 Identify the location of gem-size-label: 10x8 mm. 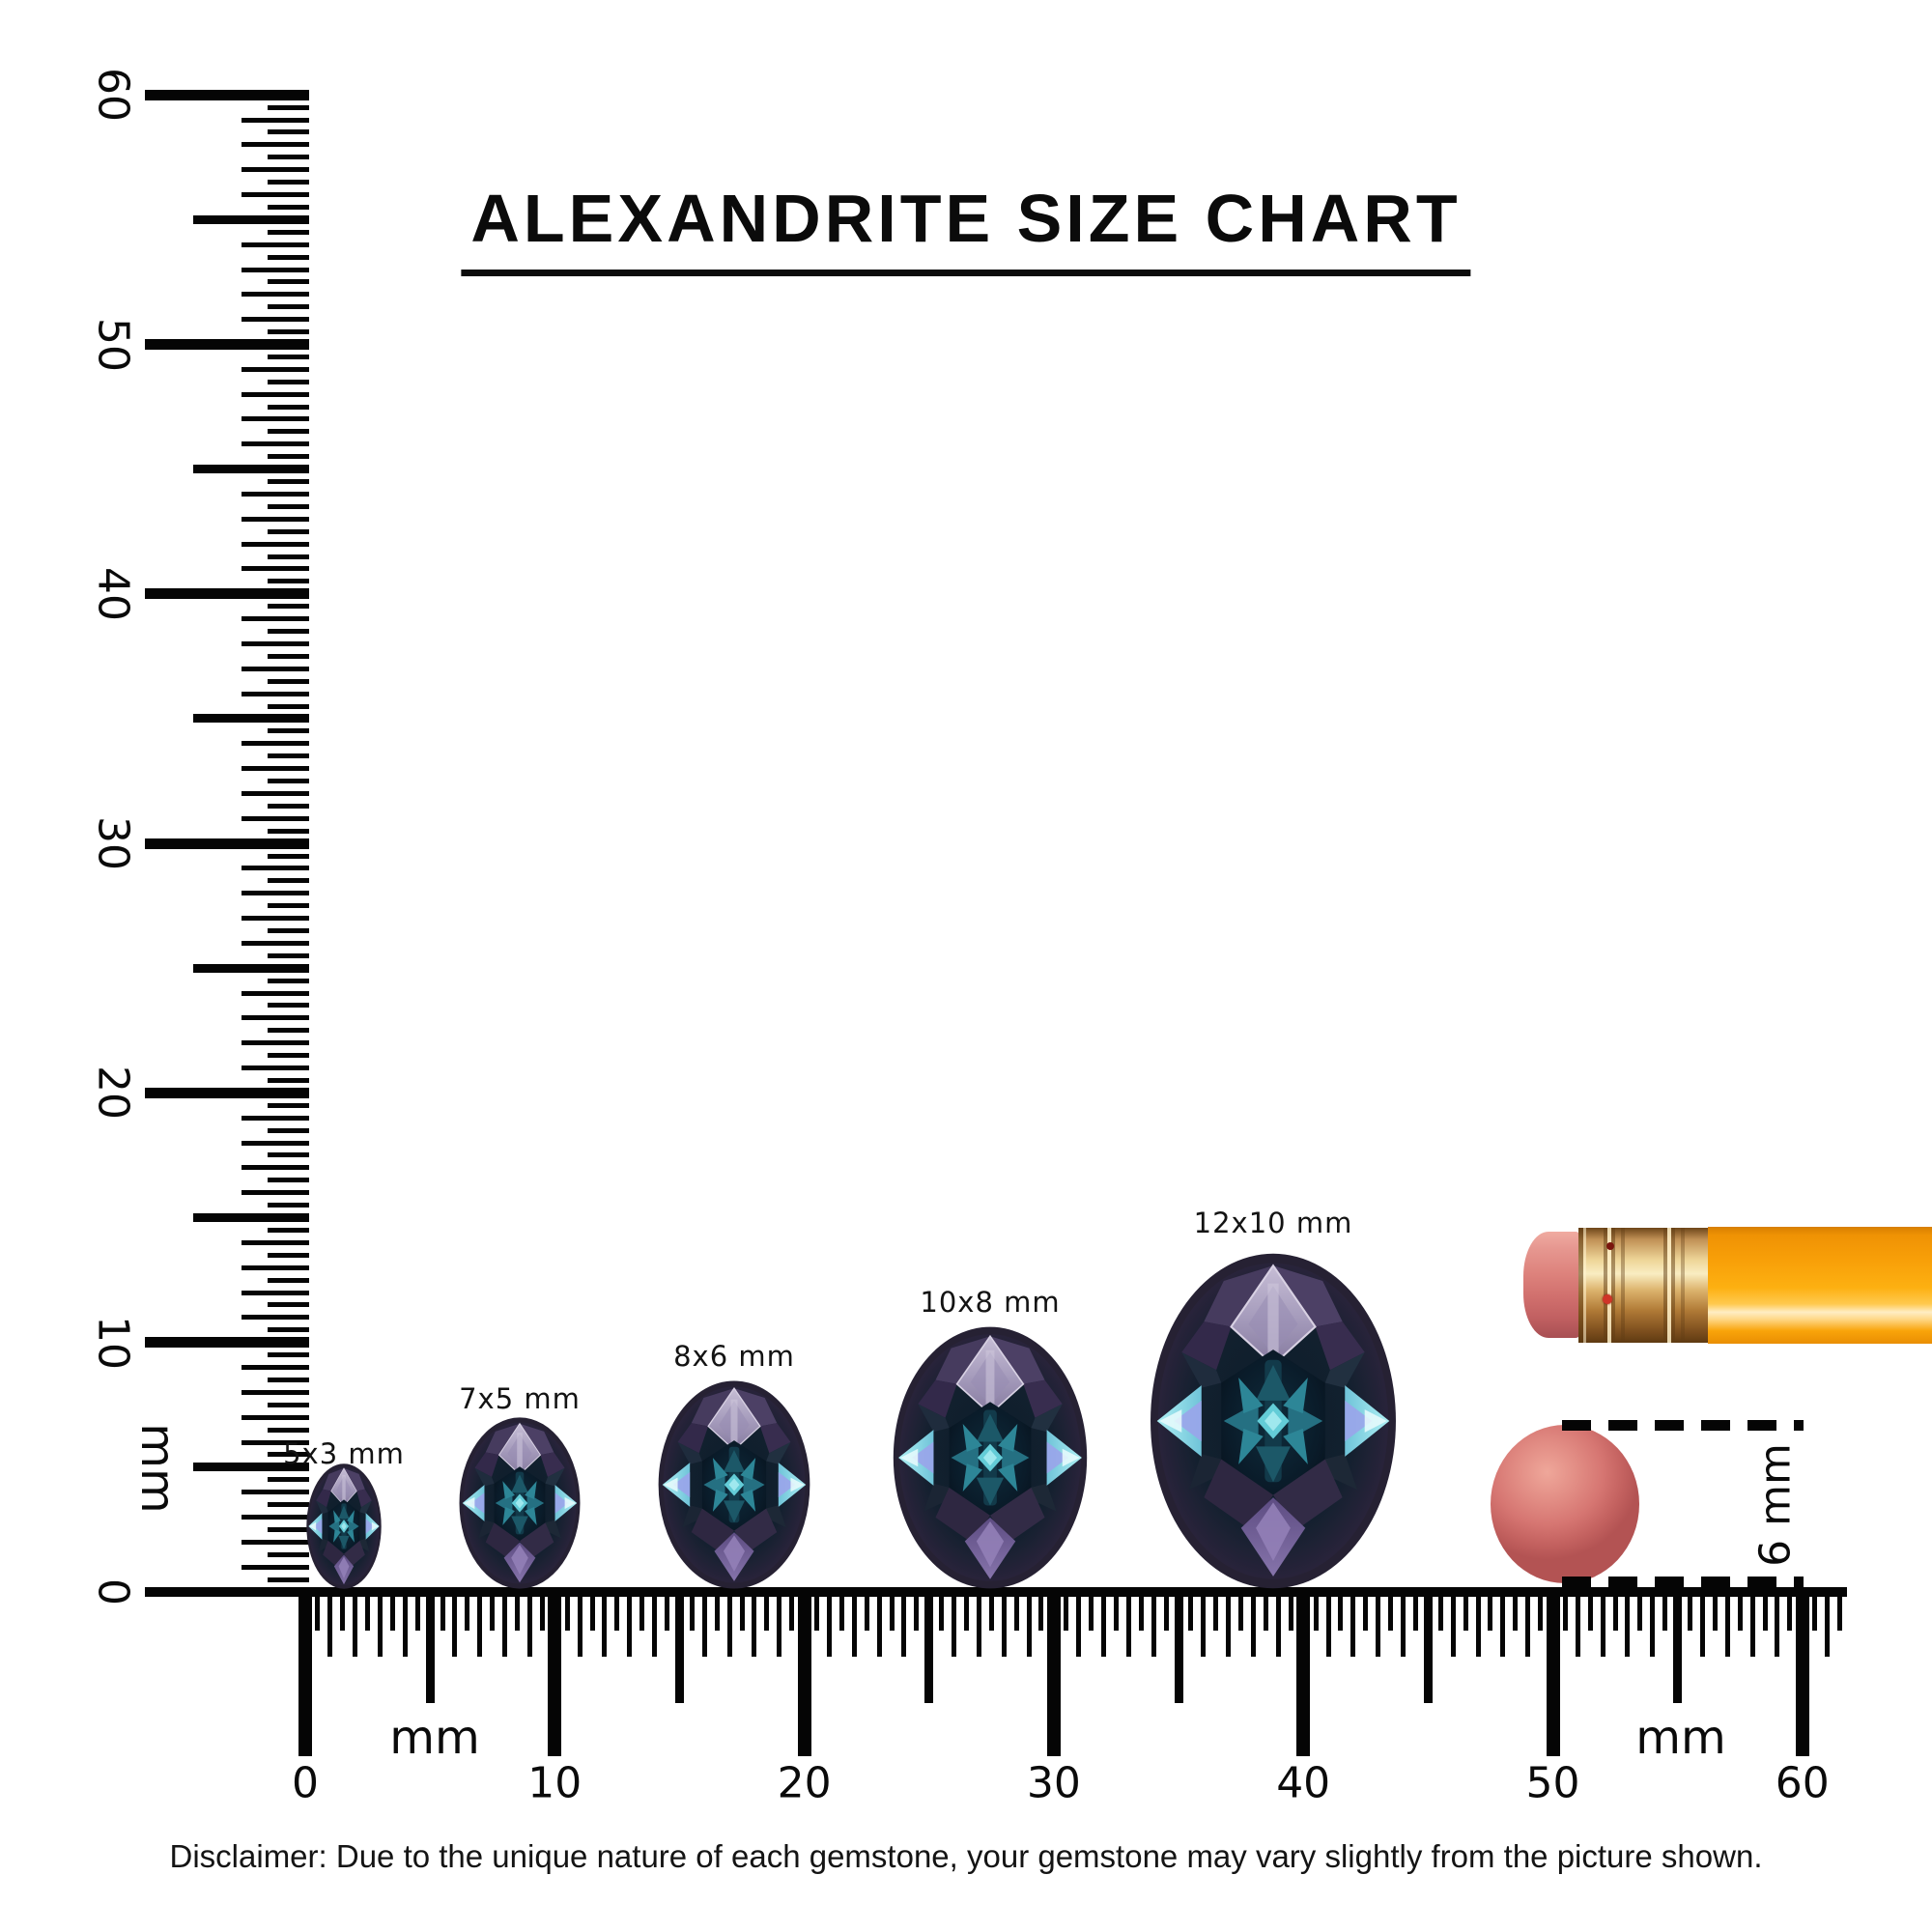
(990, 1302).